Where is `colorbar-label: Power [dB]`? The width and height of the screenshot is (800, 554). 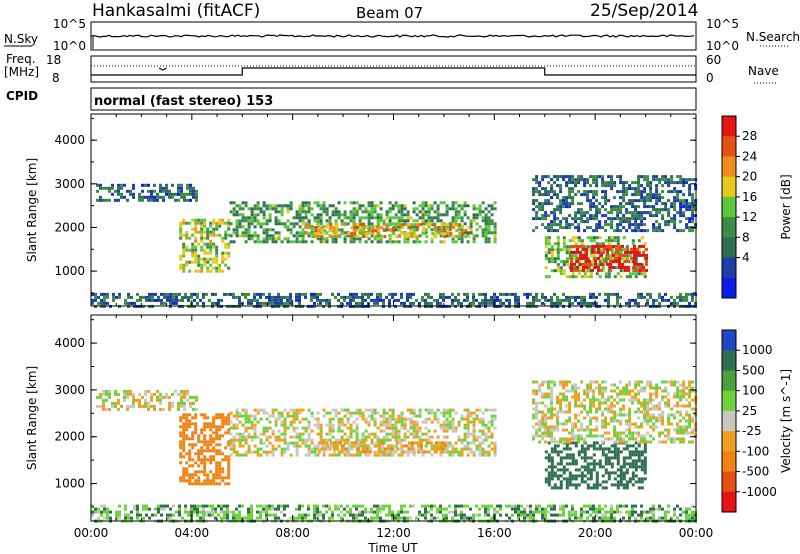 colorbar-label: Power [dB] is located at coordinates (786, 206).